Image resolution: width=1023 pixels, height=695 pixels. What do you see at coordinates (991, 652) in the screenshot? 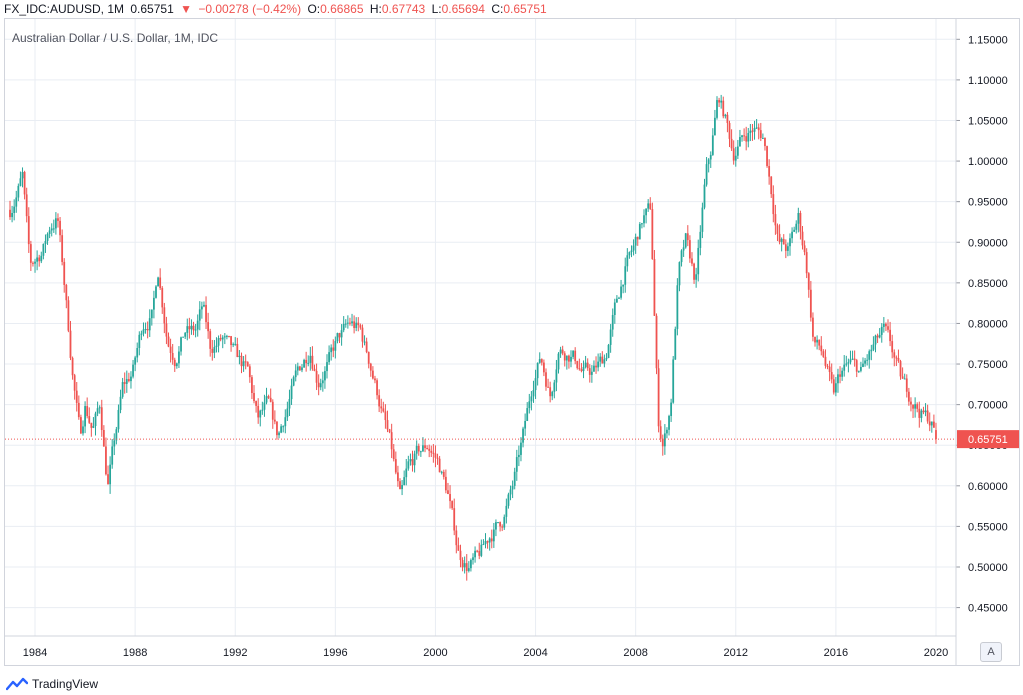
I see `auto-scale-button: A` at bounding box center [991, 652].